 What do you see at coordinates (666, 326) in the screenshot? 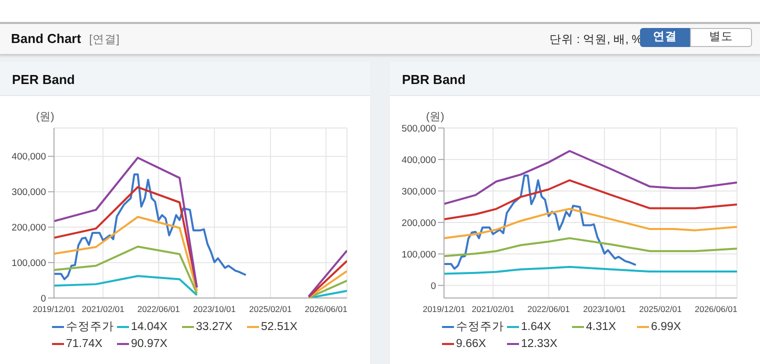
I see `legend-label: 6.99X` at bounding box center [666, 326].